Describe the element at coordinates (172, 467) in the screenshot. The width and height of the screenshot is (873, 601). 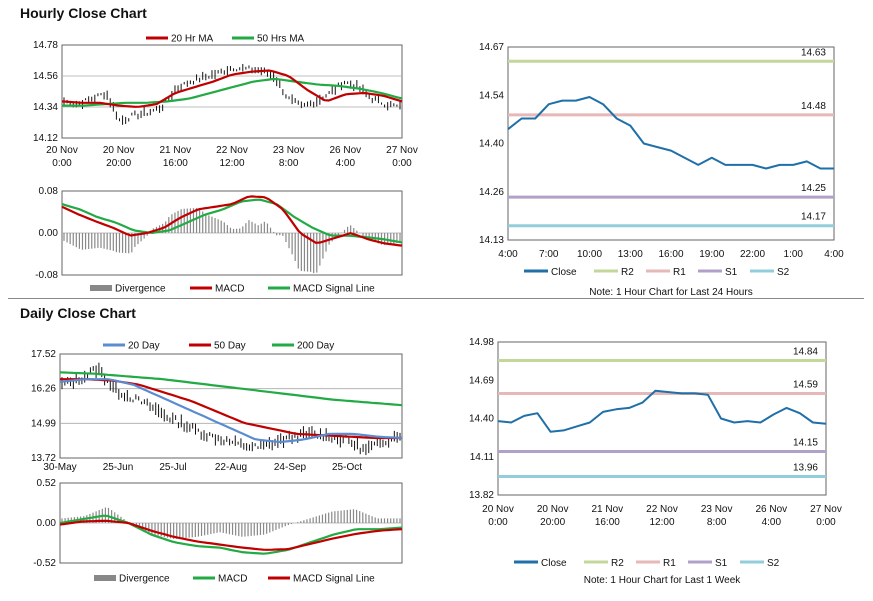
I see `daily-price-xtick: 25-Jul` at that location.